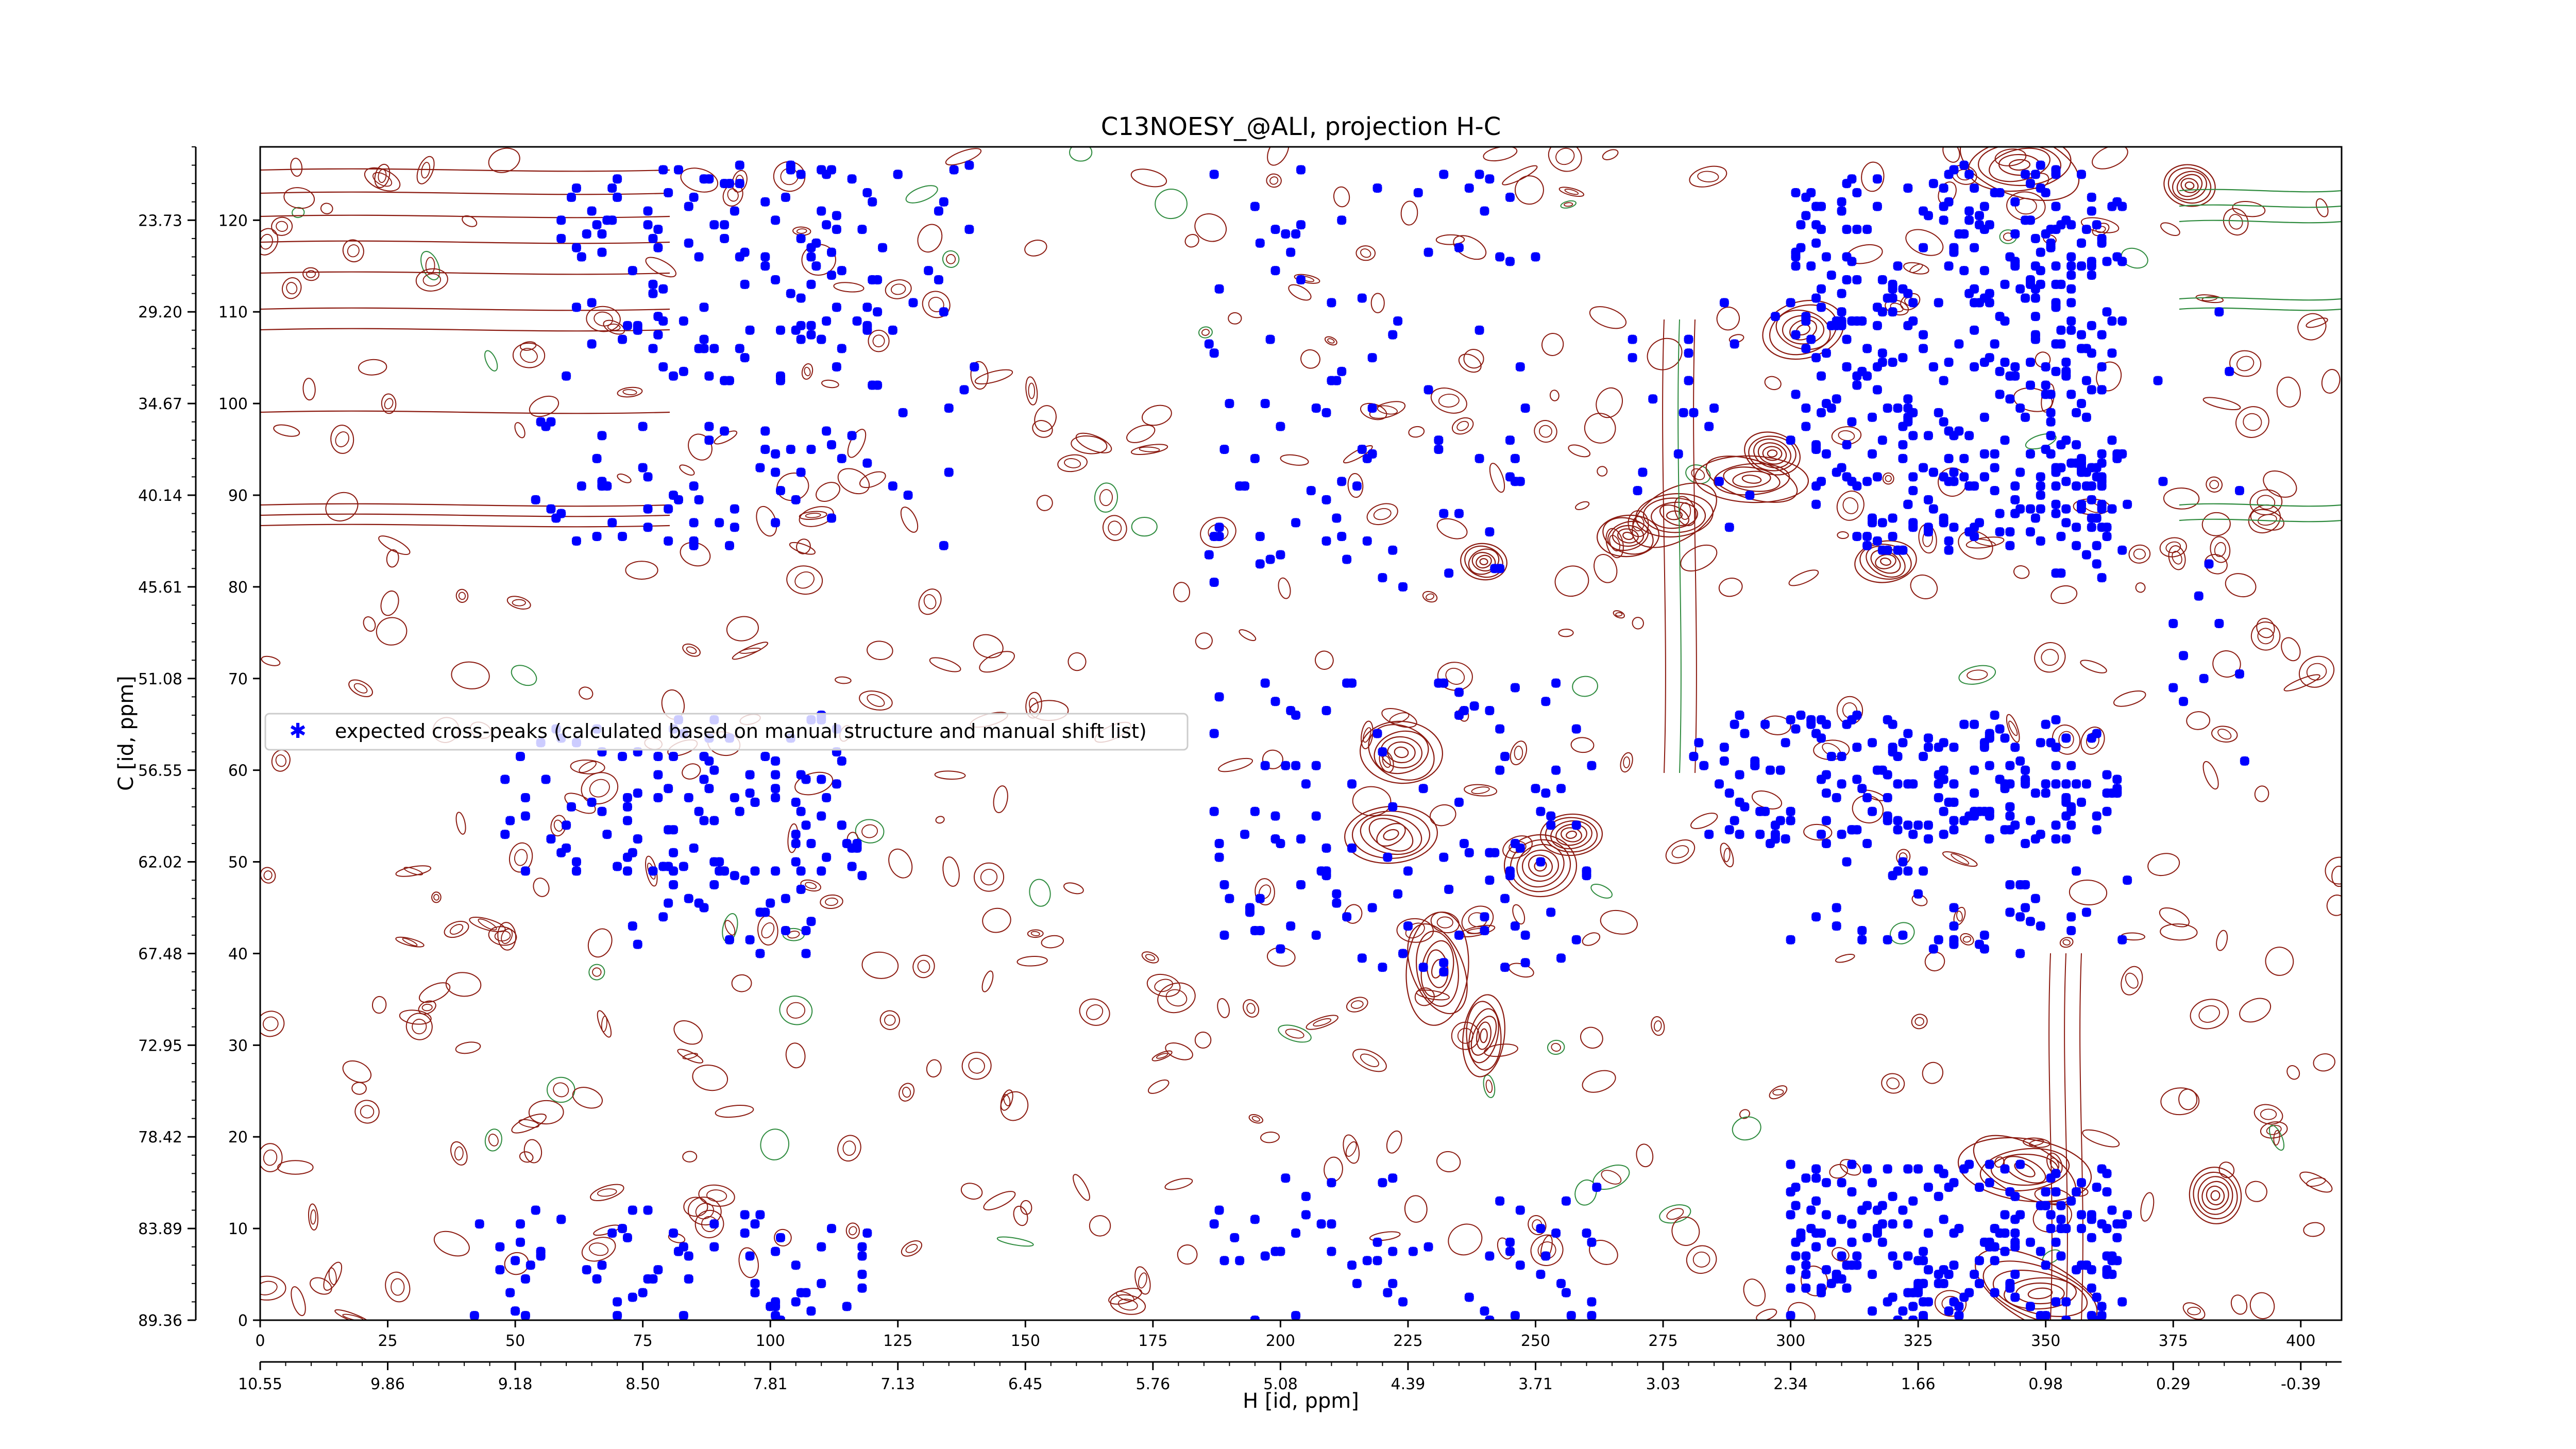 The image size is (2576, 1449). I want to click on y-index-tick-label: 40, so click(238, 954).